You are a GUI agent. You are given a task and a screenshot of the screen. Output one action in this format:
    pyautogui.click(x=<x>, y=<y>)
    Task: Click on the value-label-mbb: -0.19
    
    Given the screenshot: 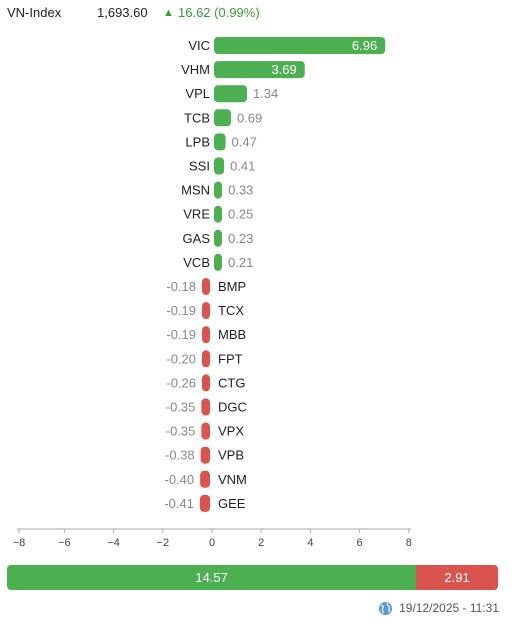 What is the action you would take?
    pyautogui.click(x=181, y=334)
    